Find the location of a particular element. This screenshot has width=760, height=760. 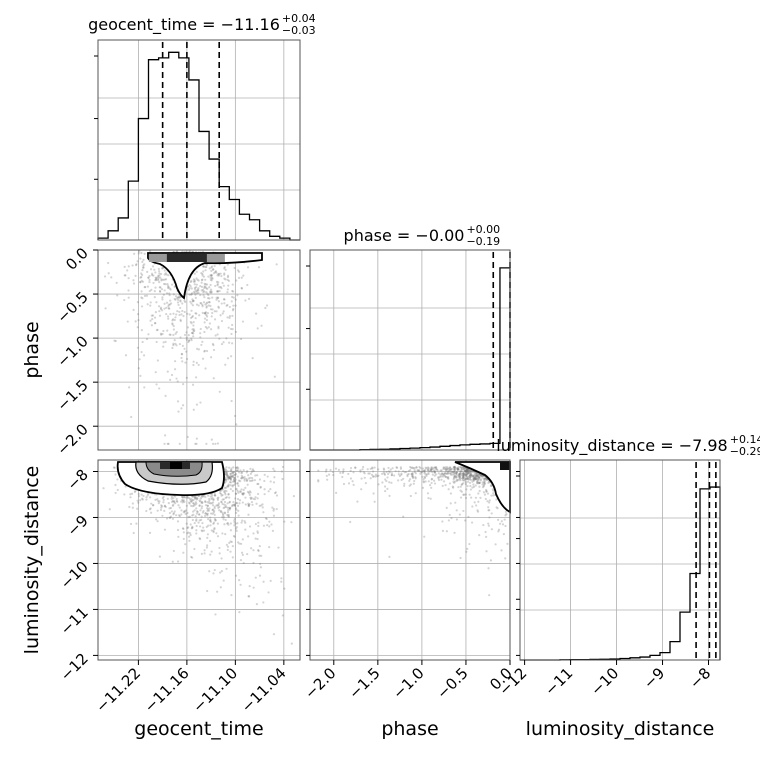

marginal-title-text: geocent_time = −11.16 is located at coordinates (184, 25).